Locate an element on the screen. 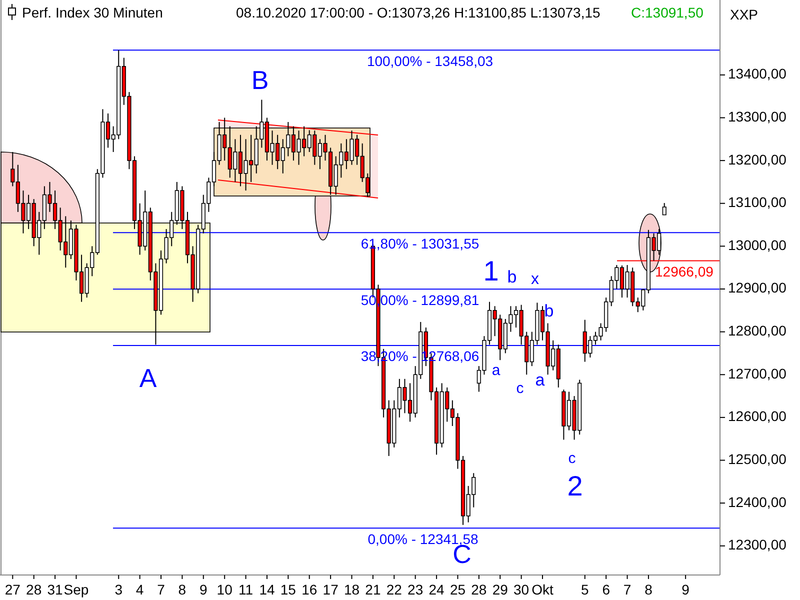 This screenshot has width=800, height=600. x-tick-label: 11 is located at coordinates (246, 590).